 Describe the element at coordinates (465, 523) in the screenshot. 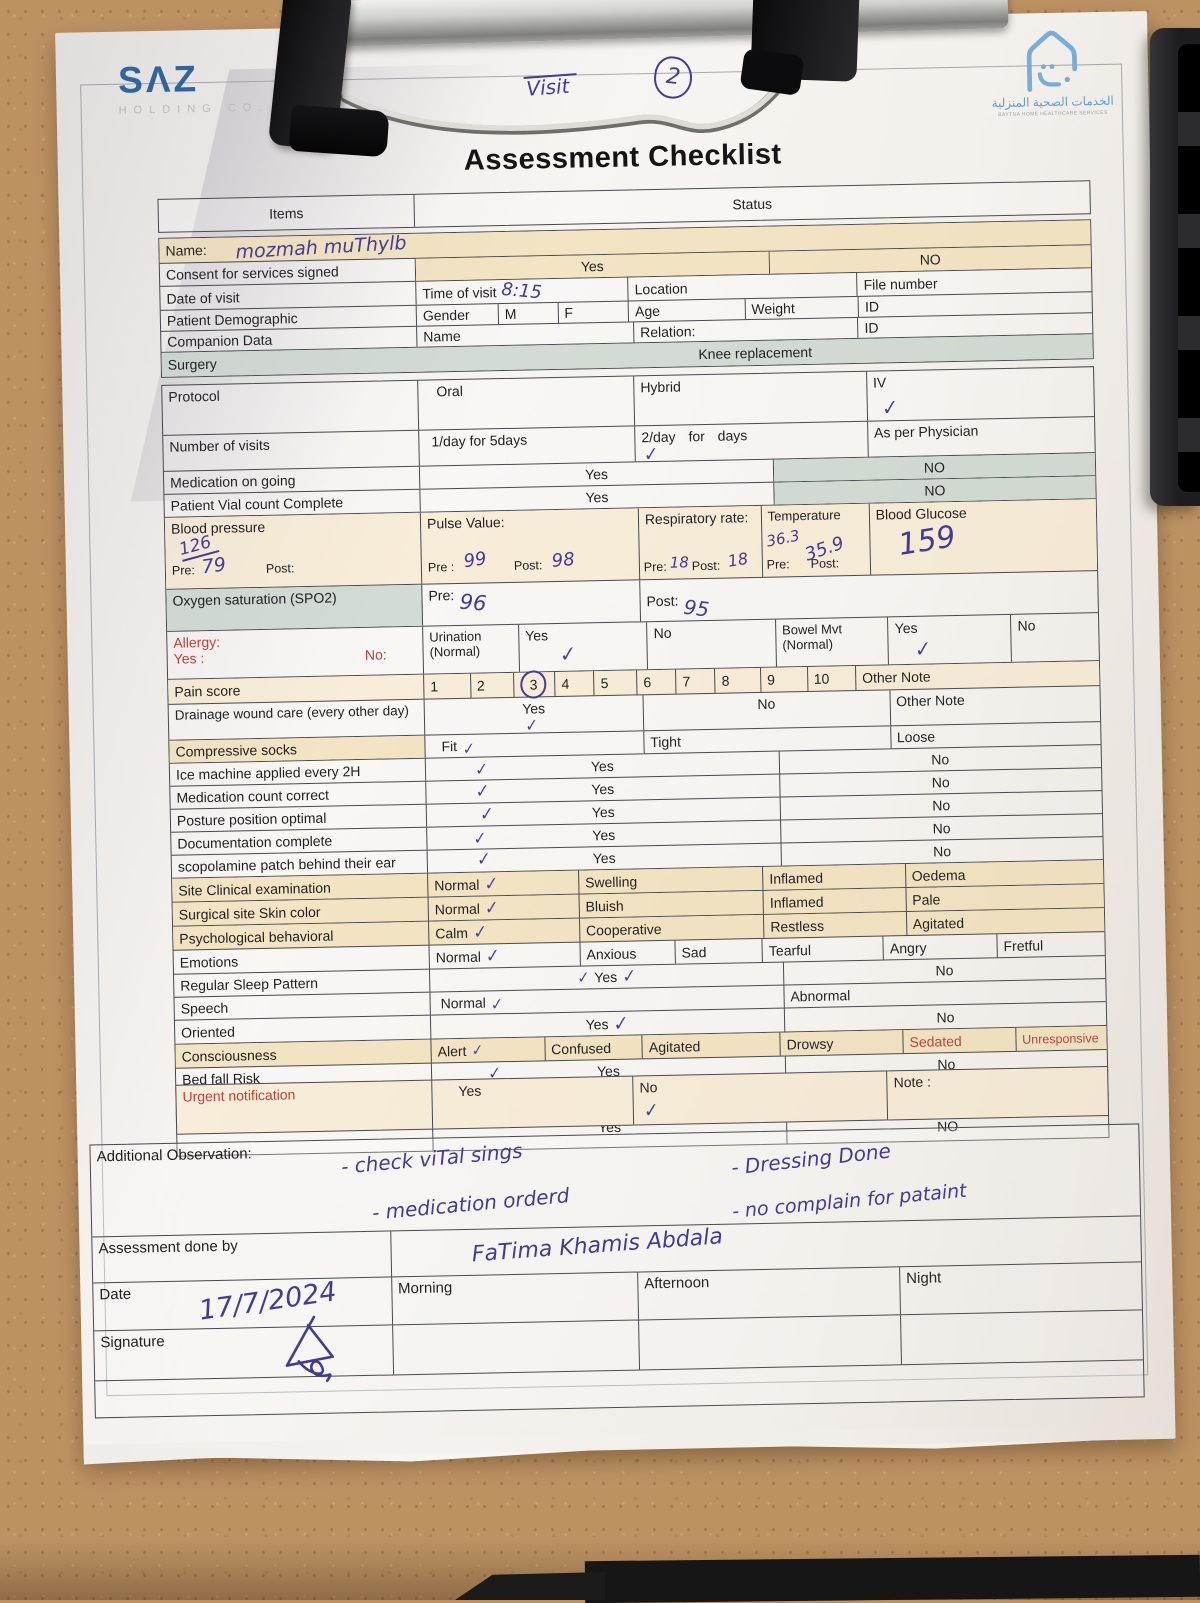

I see `pulse-label: Pulse Value:` at that location.